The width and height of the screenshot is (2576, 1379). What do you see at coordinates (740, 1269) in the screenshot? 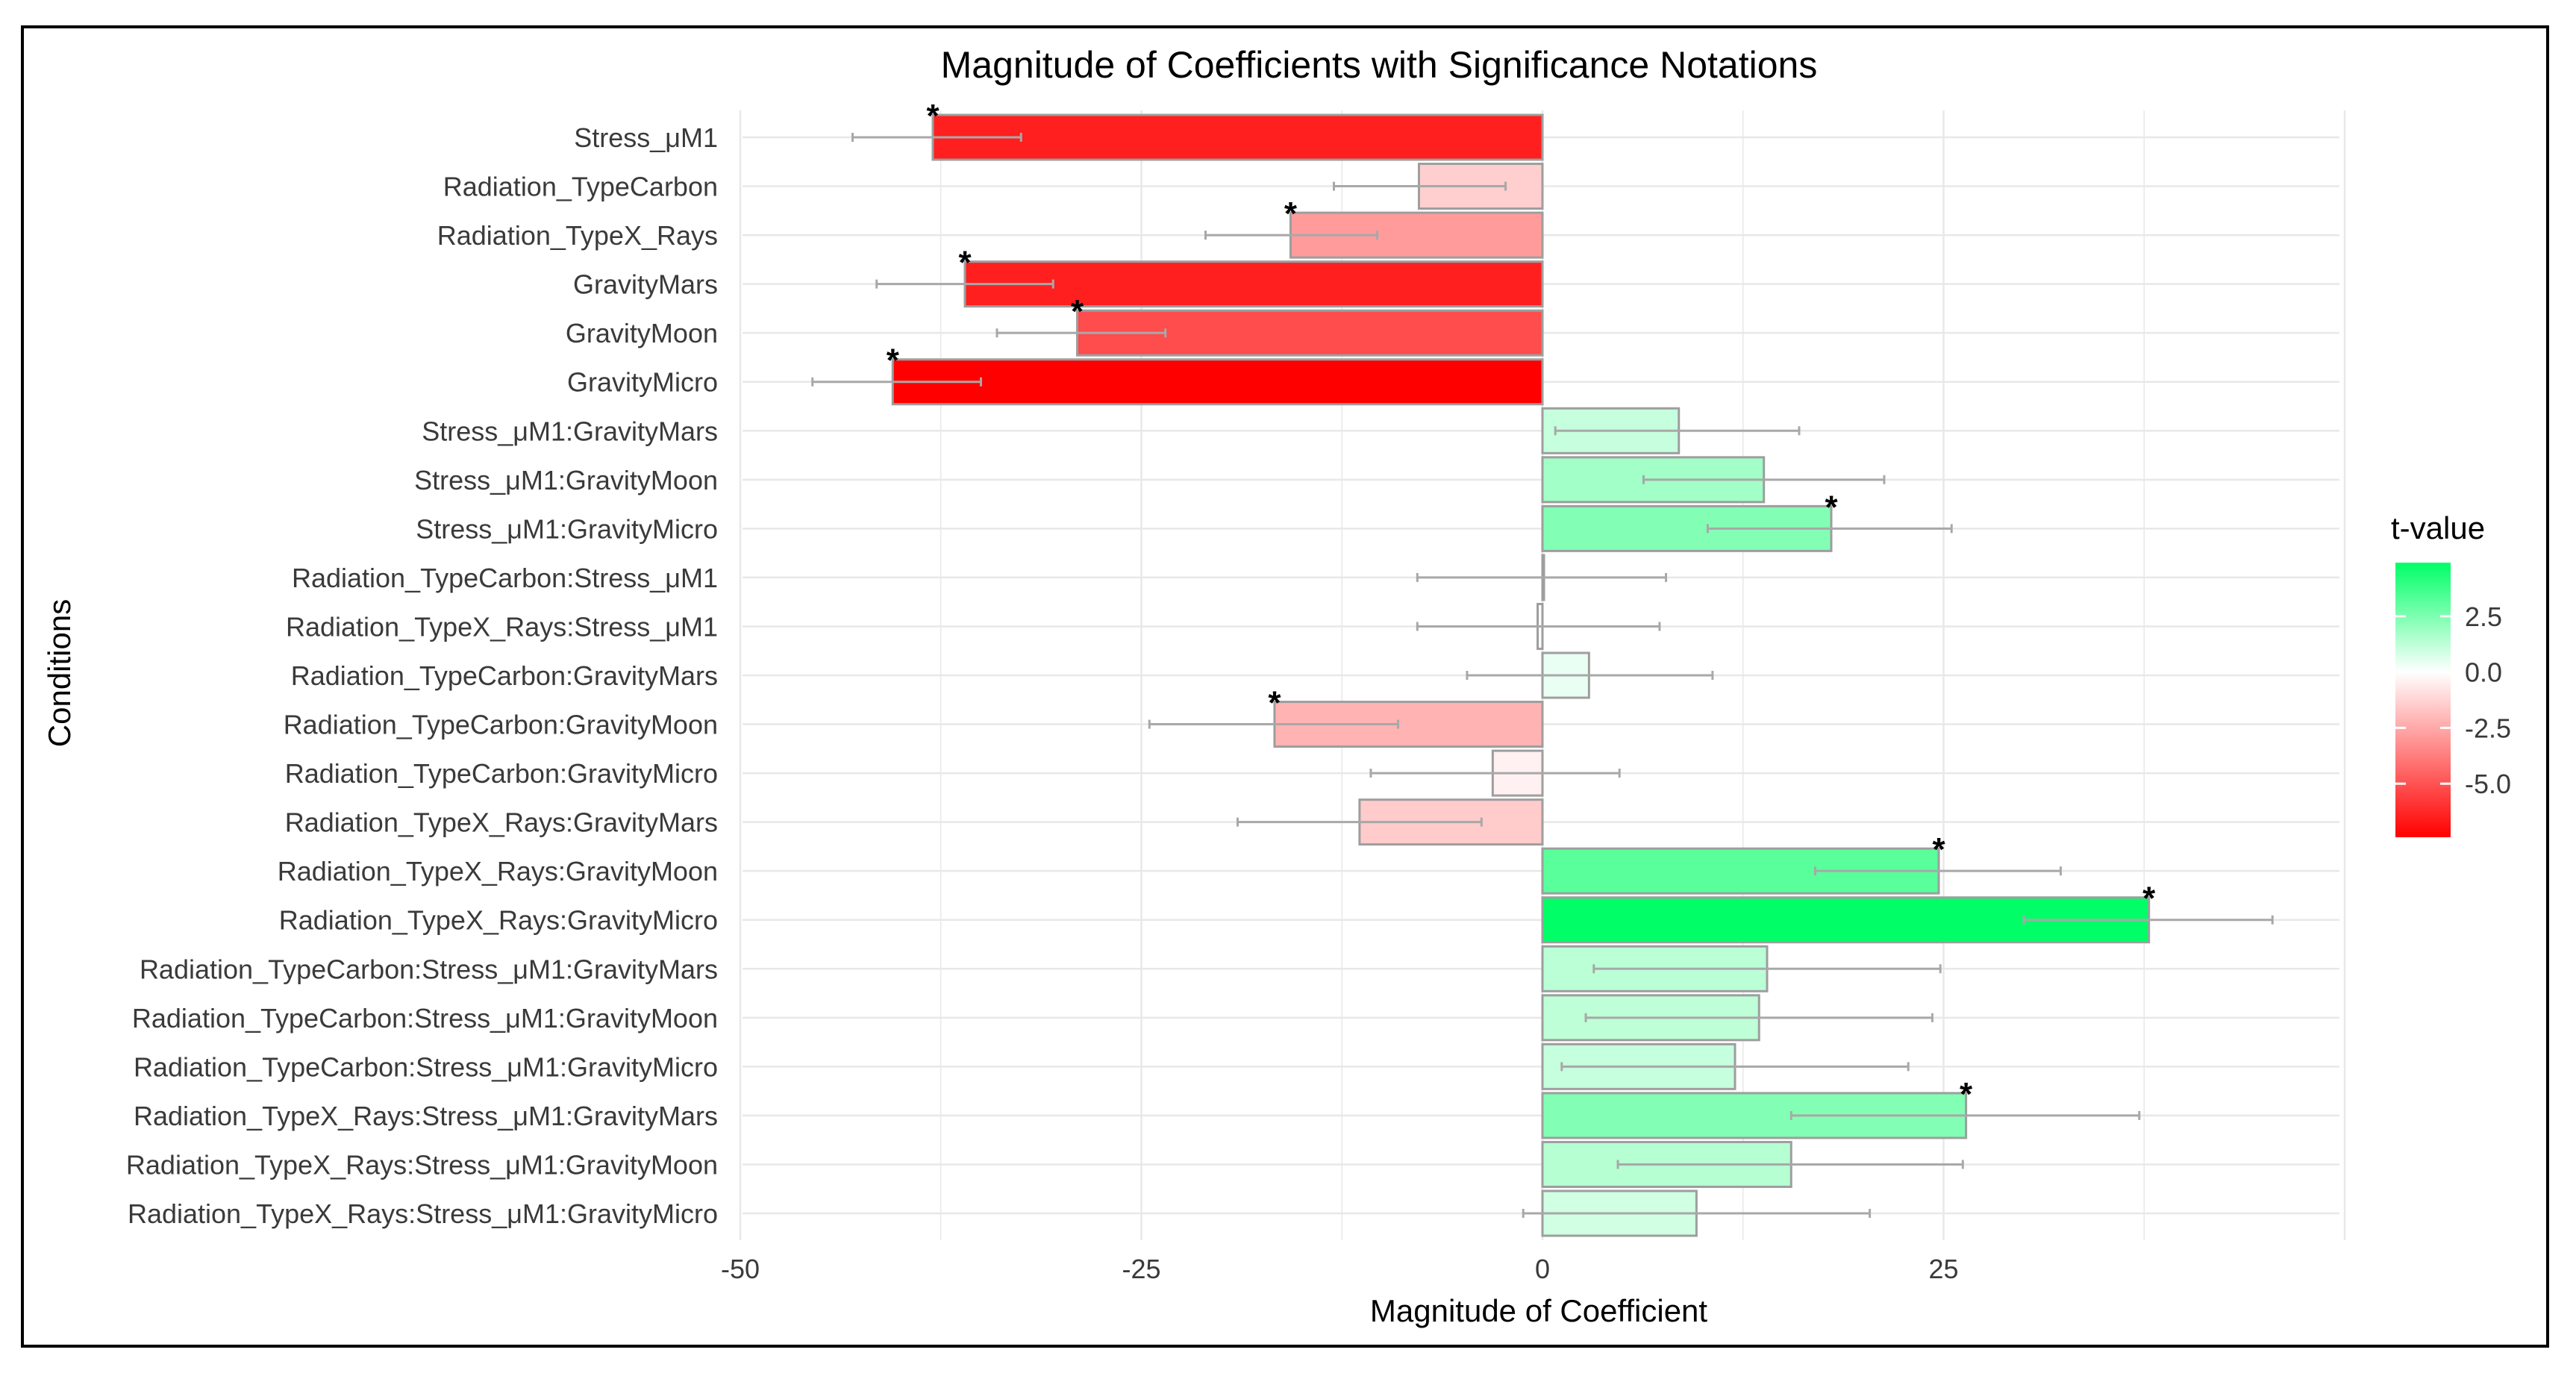
I see `x-tick-label: -50` at bounding box center [740, 1269].